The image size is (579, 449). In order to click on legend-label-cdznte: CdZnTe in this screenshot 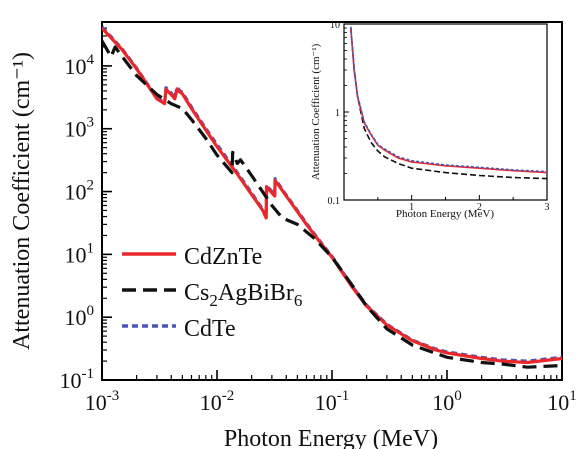, I will do `click(223, 257)`.